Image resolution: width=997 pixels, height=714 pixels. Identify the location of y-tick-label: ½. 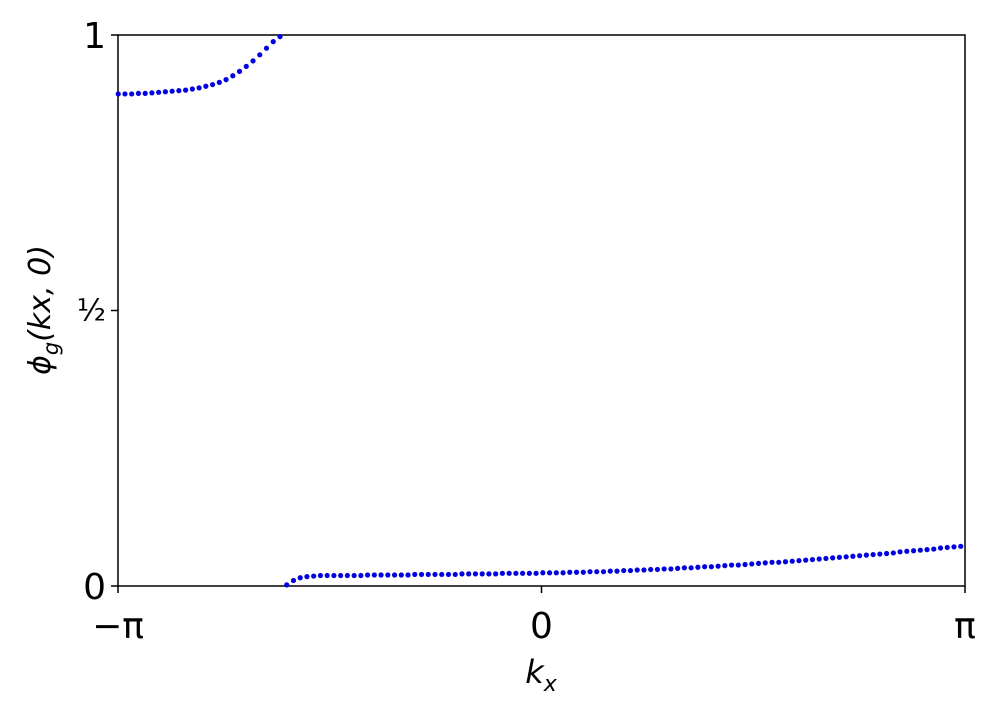
(91, 311).